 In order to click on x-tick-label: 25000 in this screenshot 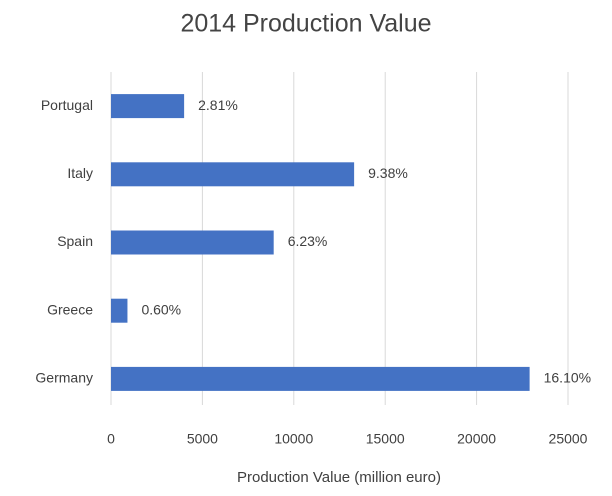, I will do `click(568, 439)`.